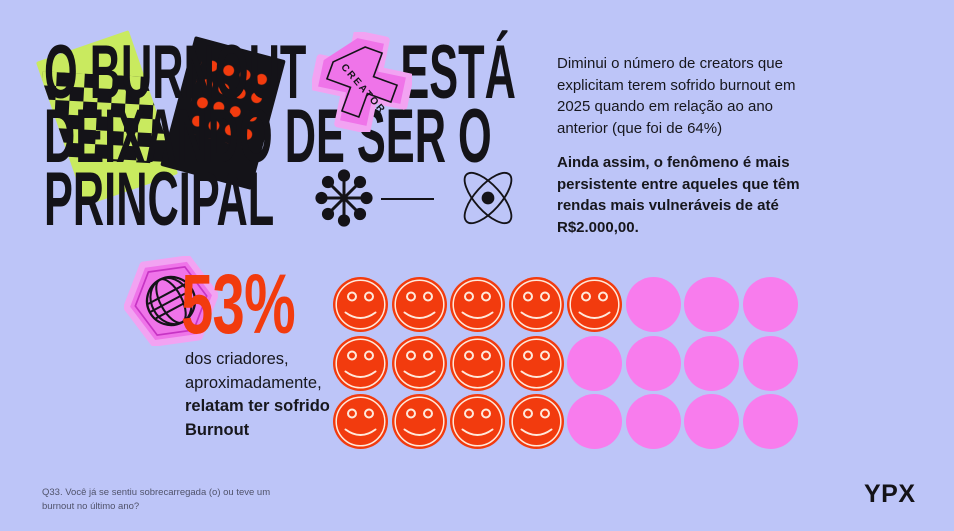 The width and height of the screenshot is (954, 531). Describe the element at coordinates (344, 198) in the screenshot. I see `asterisk-flower-icon` at that location.